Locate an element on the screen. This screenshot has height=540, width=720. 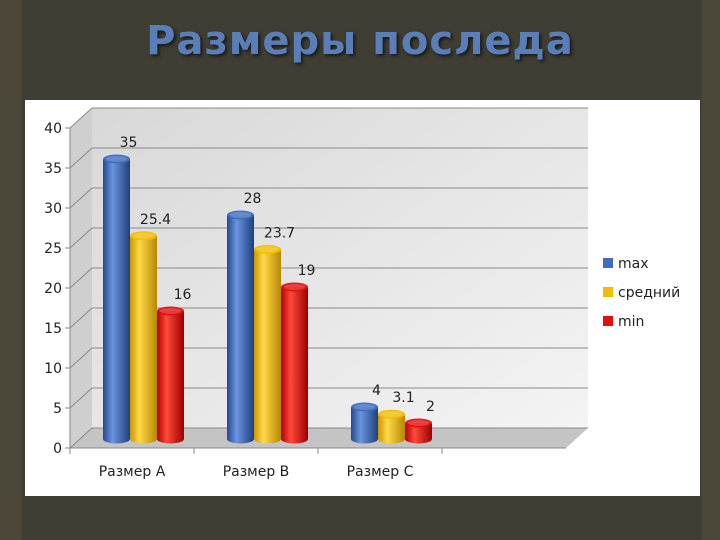
data-label: 35 is located at coordinates (129, 143).